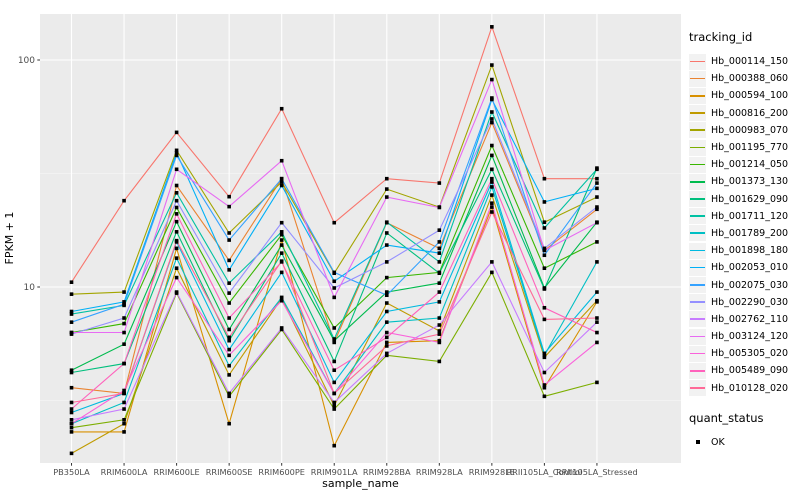  I want to click on legend-item-label: Hb_000983_070, so click(750, 130).